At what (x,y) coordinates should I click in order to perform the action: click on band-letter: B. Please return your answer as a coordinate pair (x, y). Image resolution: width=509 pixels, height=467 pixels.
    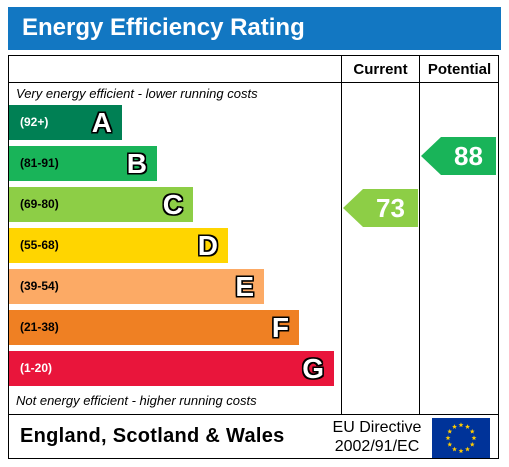
    Looking at the image, I should click on (136, 163).